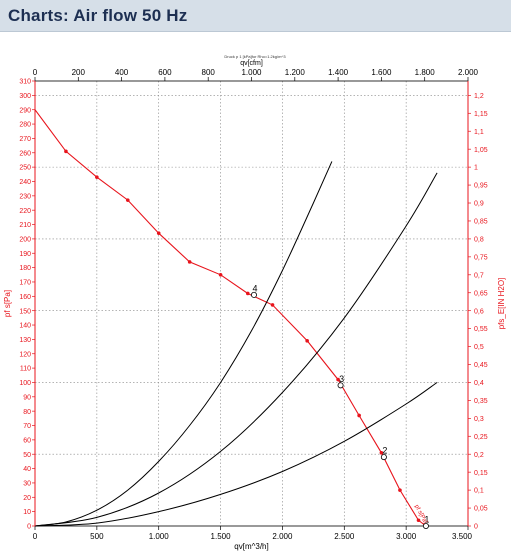 This screenshot has height=553, width=511. I want to click on x-top-tick-label: 2.000, so click(468, 72).